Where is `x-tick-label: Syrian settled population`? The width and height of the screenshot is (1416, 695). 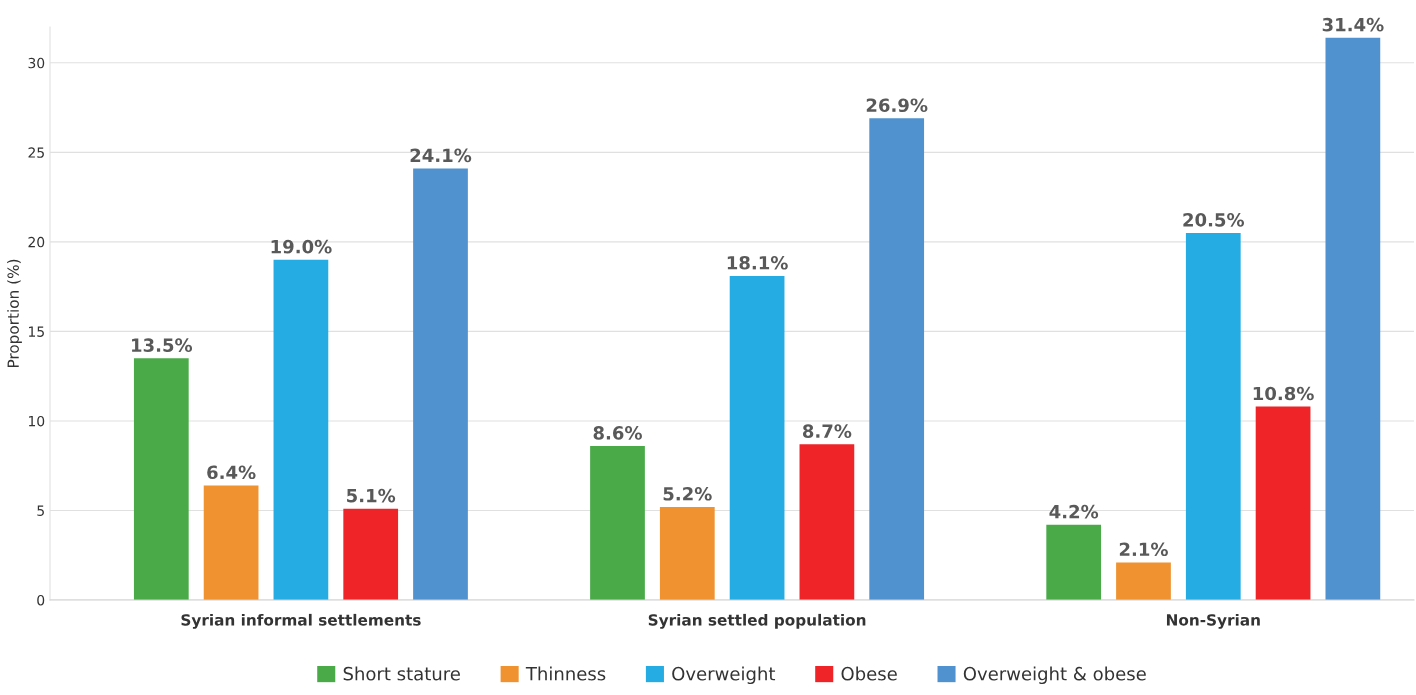 x-tick-label: Syrian settled population is located at coordinates (757, 621).